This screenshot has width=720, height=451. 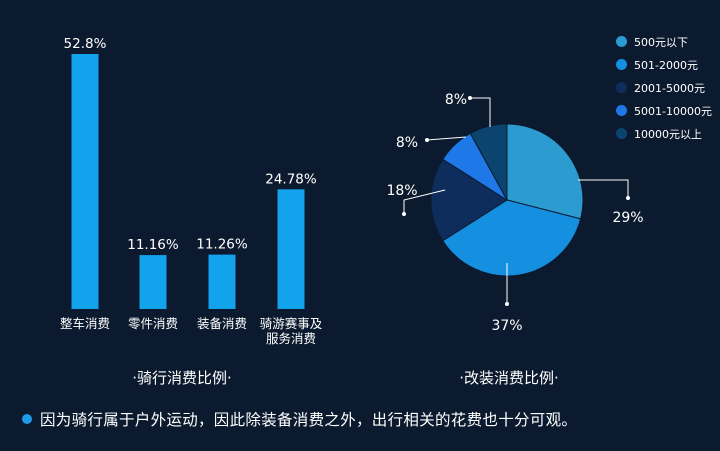 What do you see at coordinates (222, 323) in the screenshot?
I see `bar-category-label-2: 装备消费` at bounding box center [222, 323].